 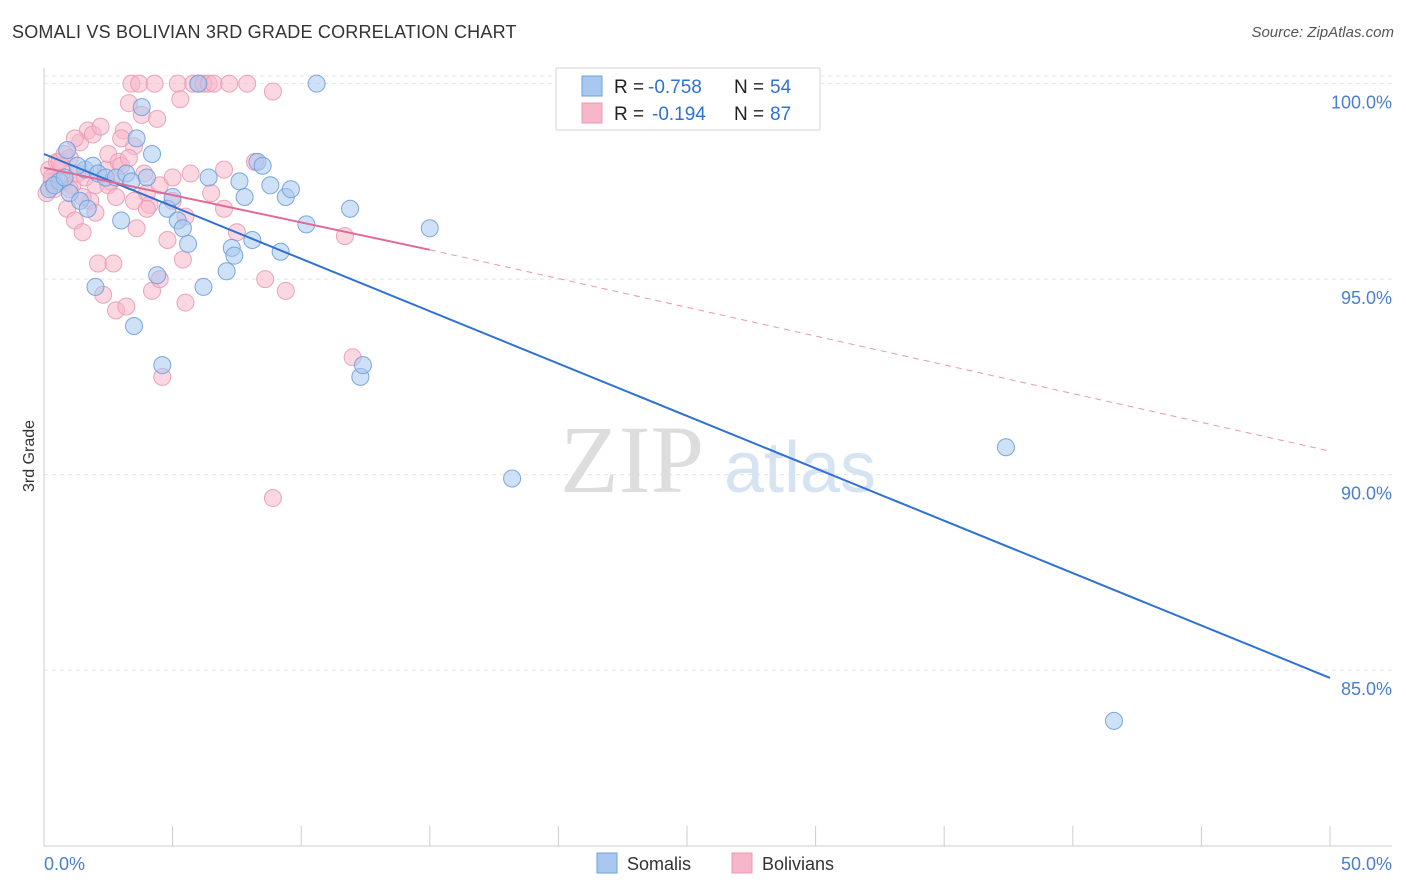 I want to click on y-tick-label: 90.0%, so click(x=1366, y=494).